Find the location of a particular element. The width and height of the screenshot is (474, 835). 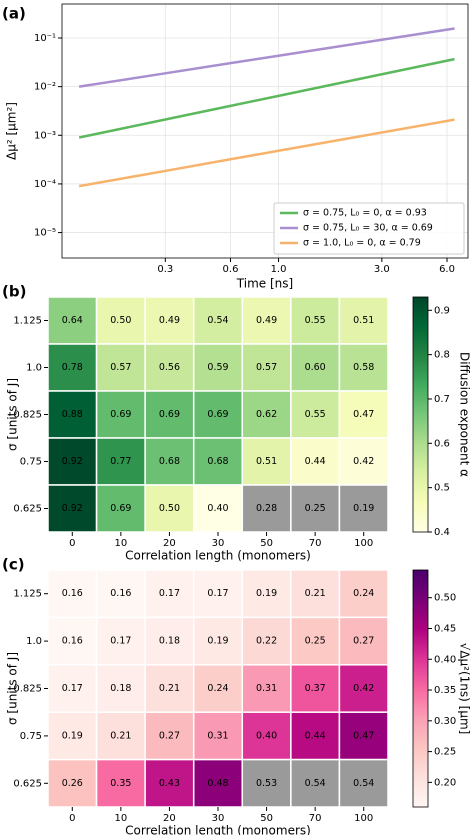

x-tick-label: 6.0 is located at coordinates (447, 269).